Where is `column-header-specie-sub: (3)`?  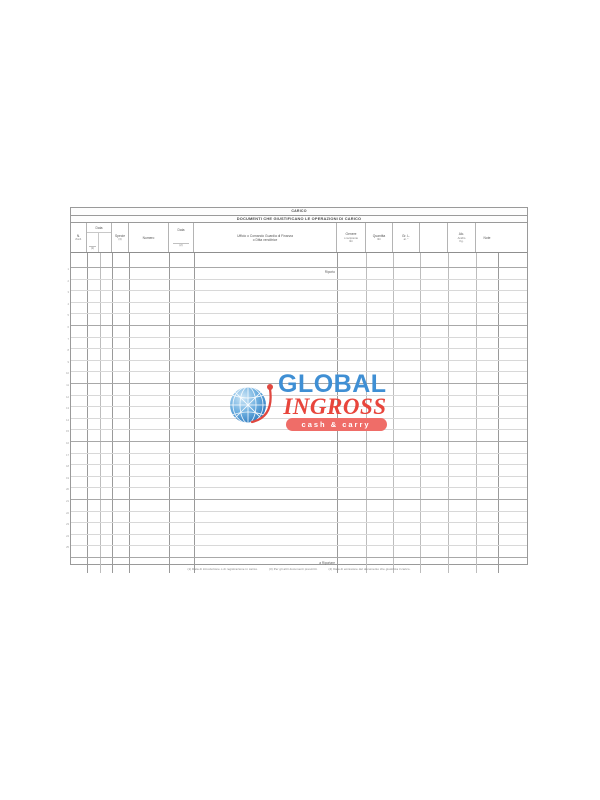
column-header-specie-sub: (3) is located at coordinates (120, 240).